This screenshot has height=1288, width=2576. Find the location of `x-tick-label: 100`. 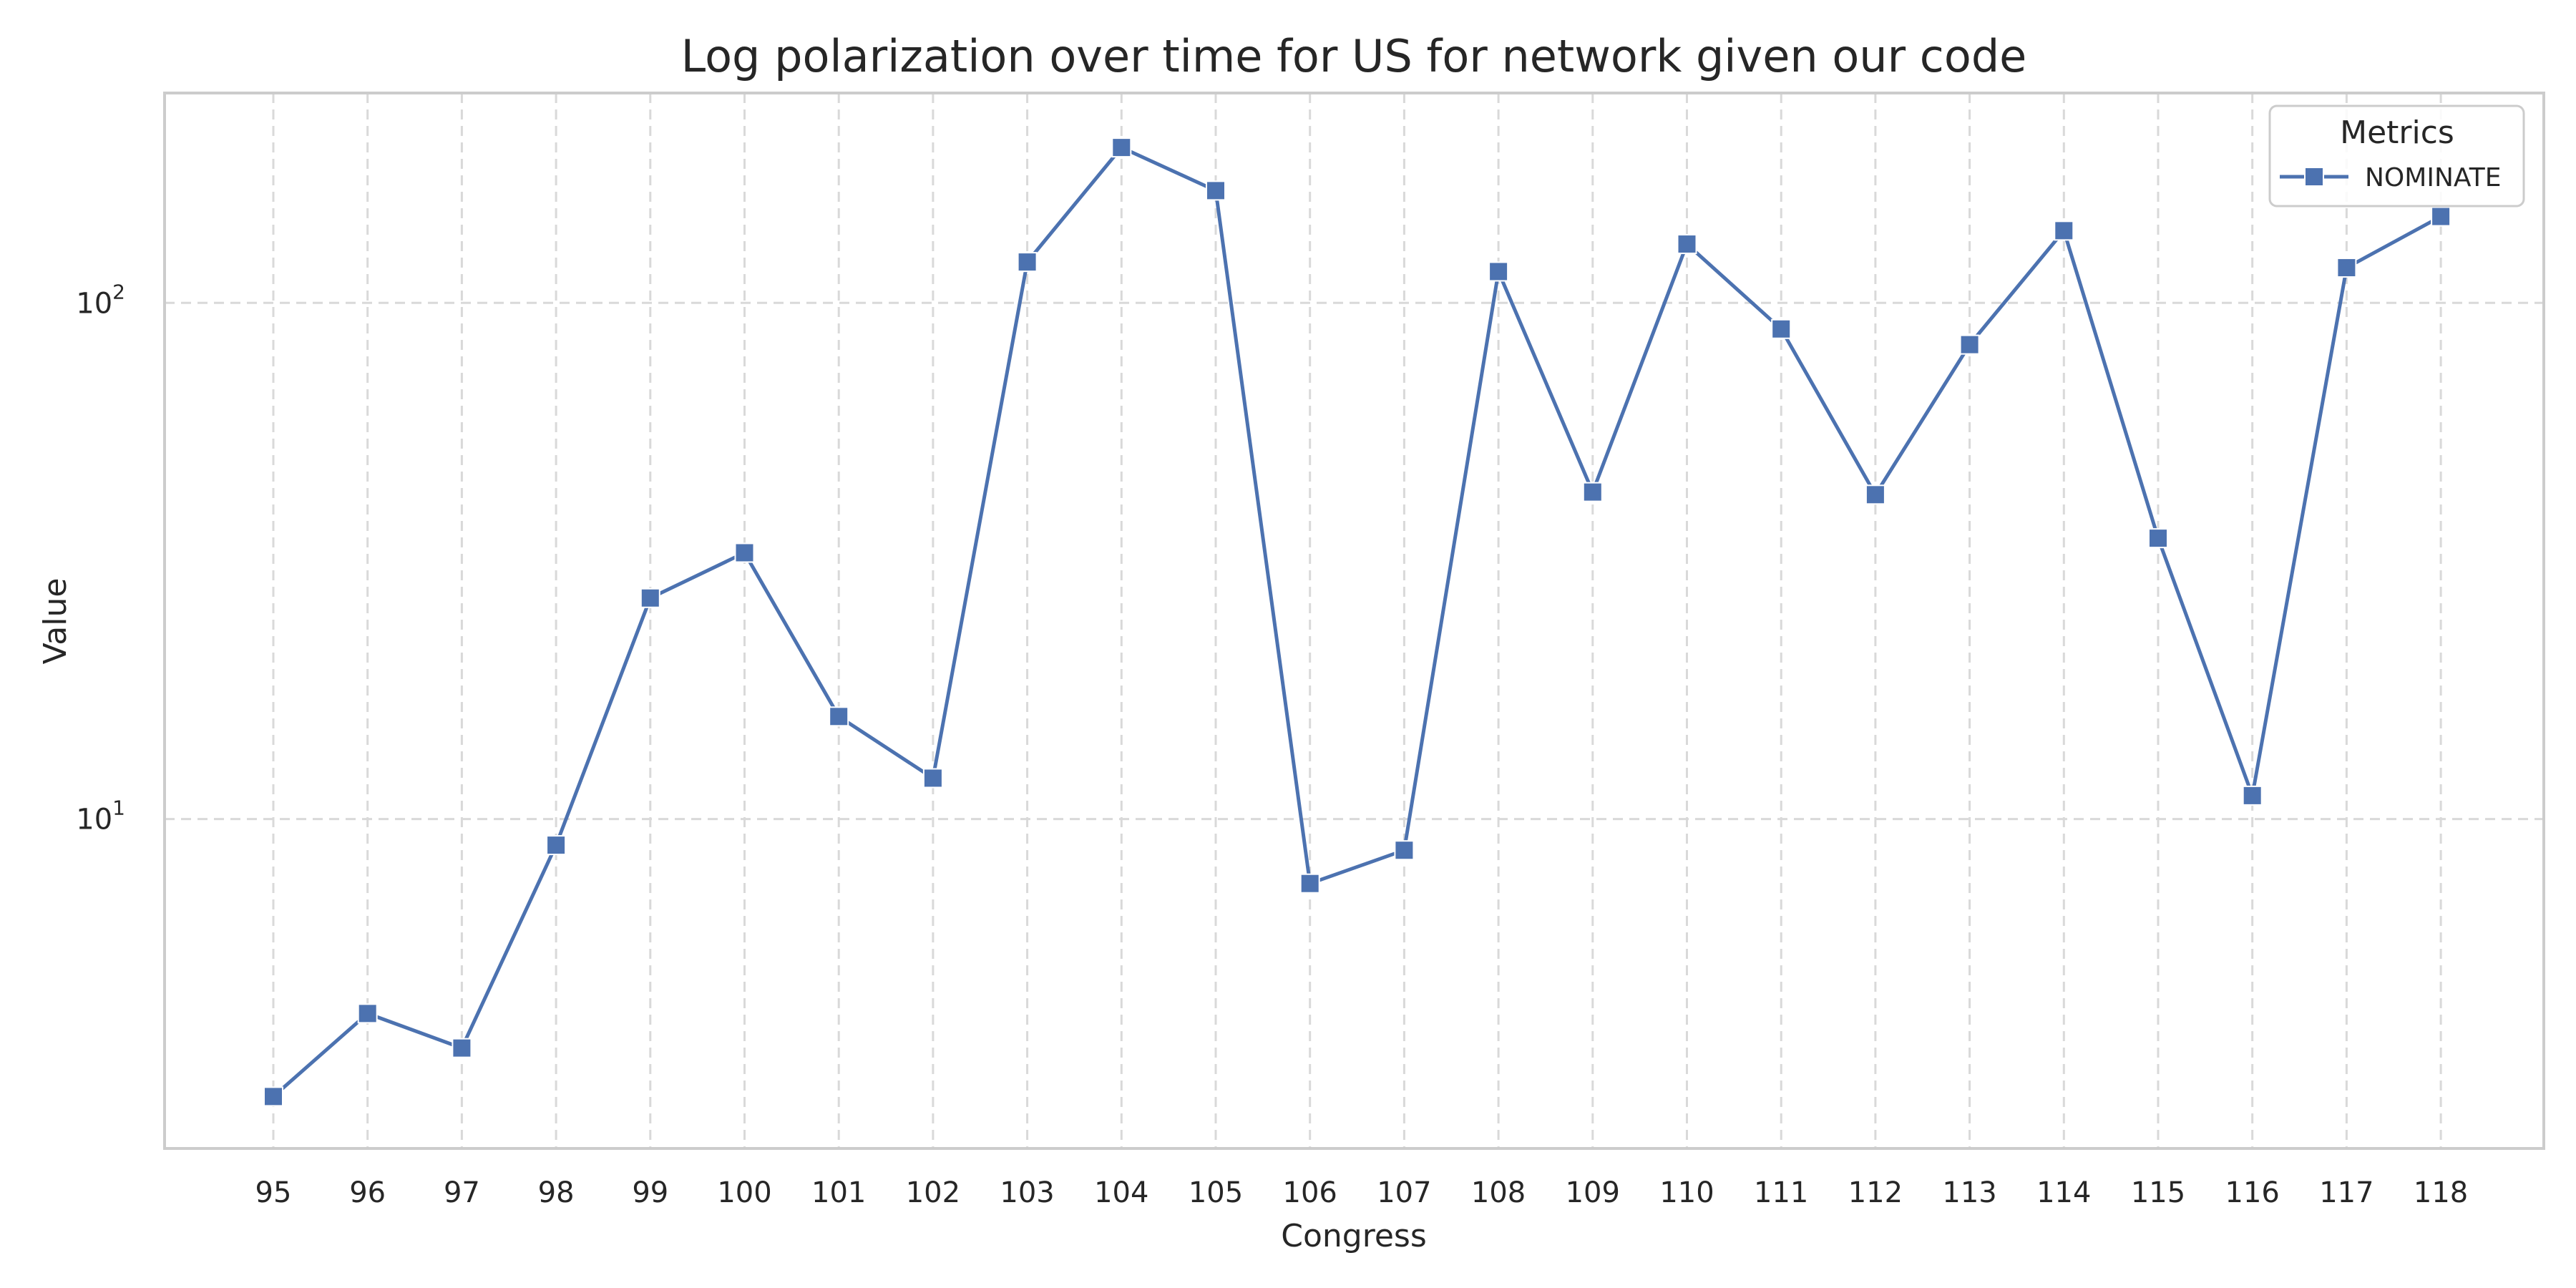

x-tick-label: 100 is located at coordinates (744, 1192).